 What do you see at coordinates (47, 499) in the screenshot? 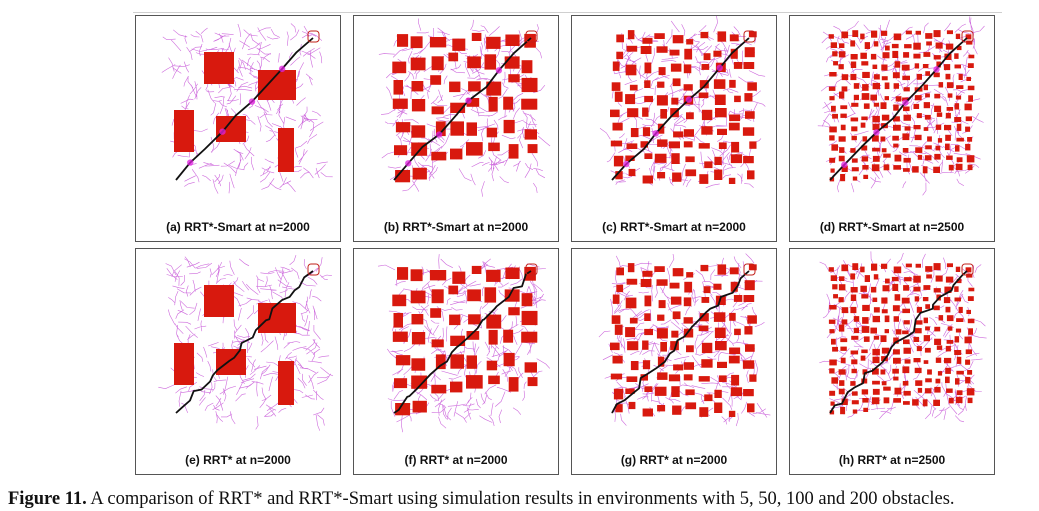
I see `figure-label: Figure 11.` at bounding box center [47, 499].